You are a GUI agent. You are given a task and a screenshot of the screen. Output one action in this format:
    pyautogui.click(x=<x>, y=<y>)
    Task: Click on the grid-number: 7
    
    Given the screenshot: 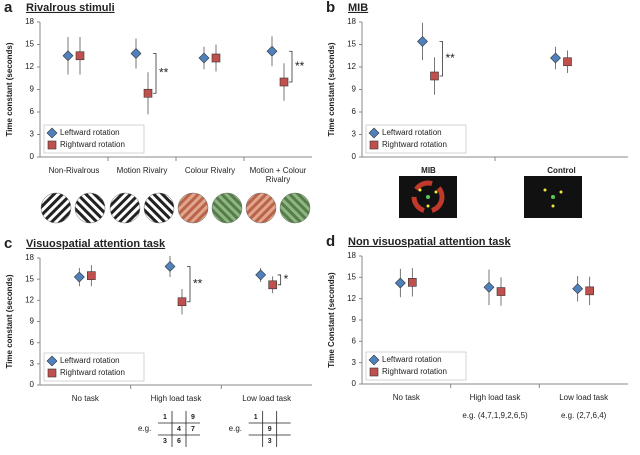 What is the action you would take?
    pyautogui.click(x=193, y=429)
    